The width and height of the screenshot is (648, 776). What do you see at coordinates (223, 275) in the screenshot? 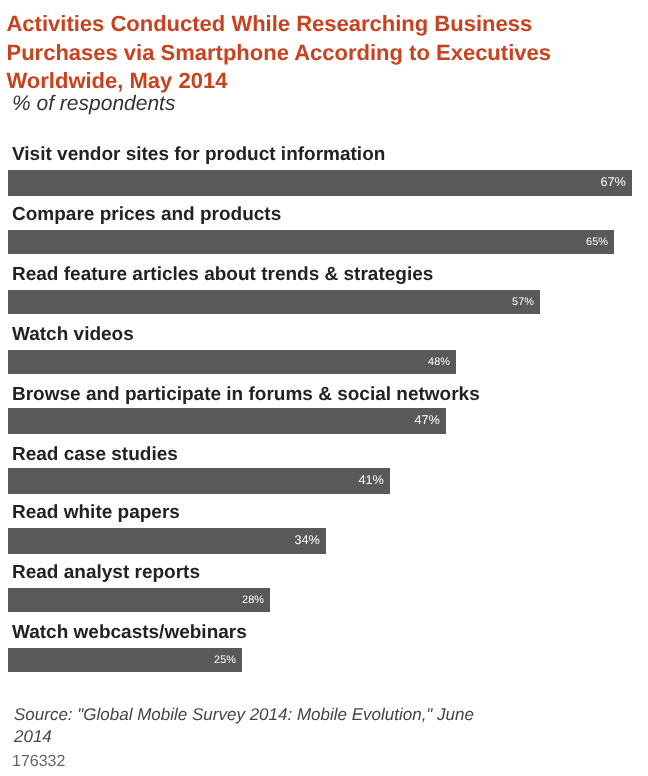
I see `y-tick-label: Read feature articles about trends & strategies` at bounding box center [223, 275].